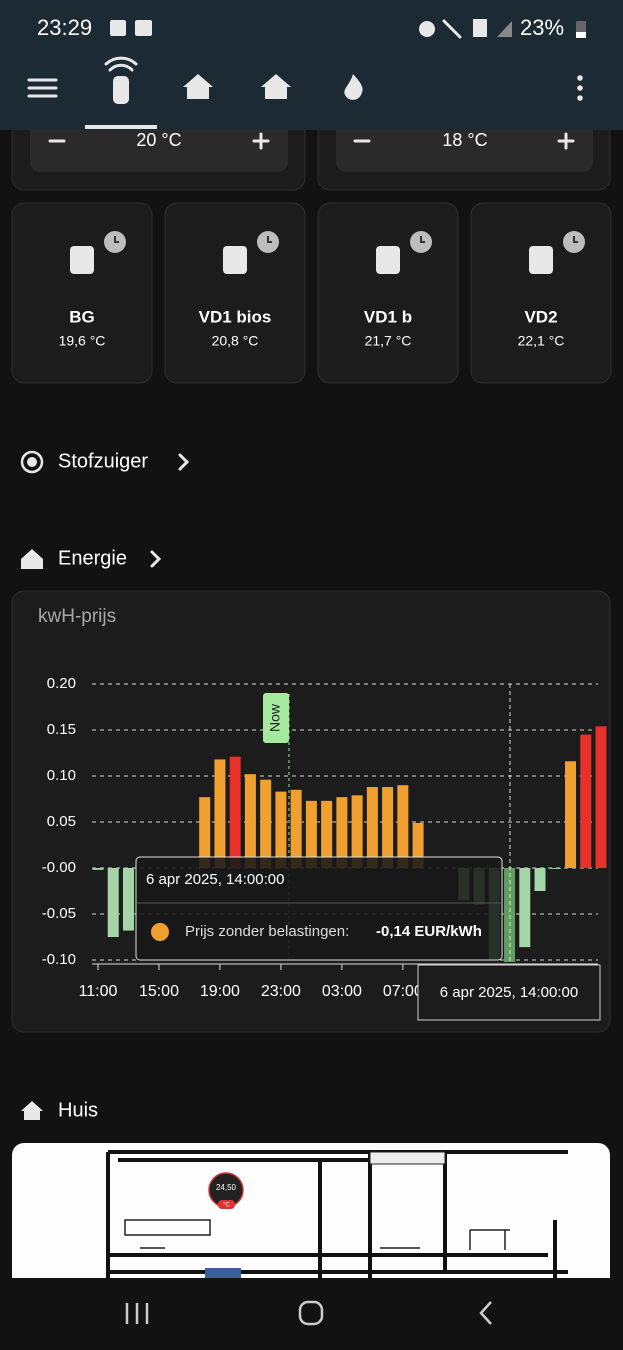  What do you see at coordinates (121, 80) in the screenshot?
I see `remote-tab` at bounding box center [121, 80].